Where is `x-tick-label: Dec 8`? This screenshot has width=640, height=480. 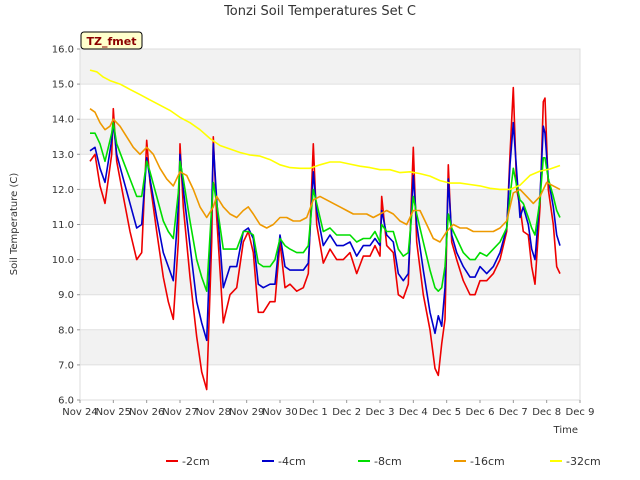
x-tick-label: Dec 8 is located at coordinates (546, 412).